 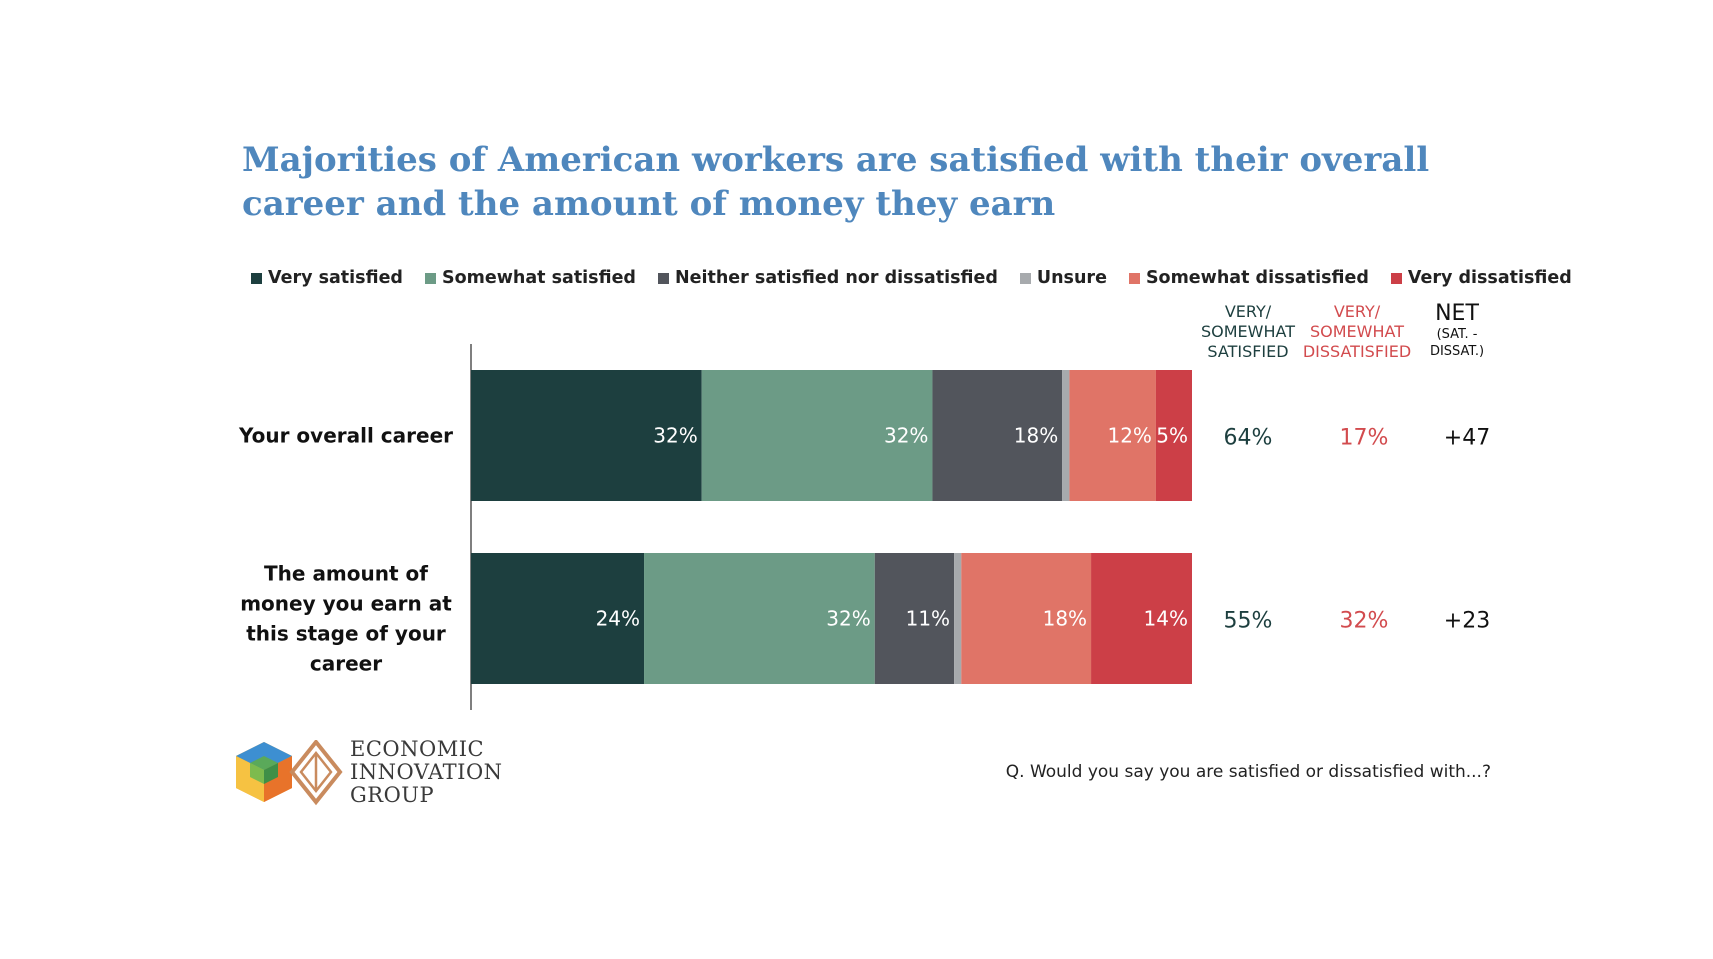 What do you see at coordinates (346, 604) in the screenshot?
I see `category-label-row-2-line-2: money you earn at` at bounding box center [346, 604].